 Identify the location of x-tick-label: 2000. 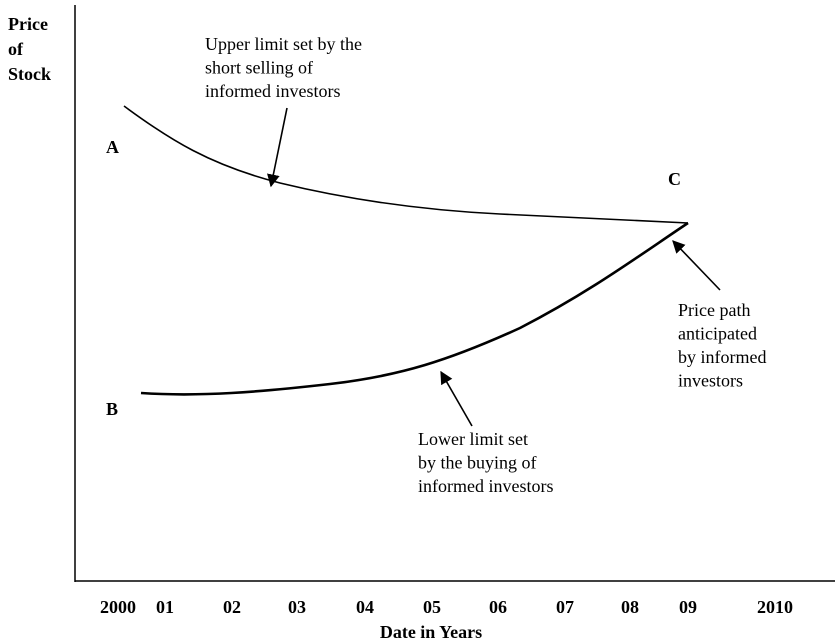
(118, 607).